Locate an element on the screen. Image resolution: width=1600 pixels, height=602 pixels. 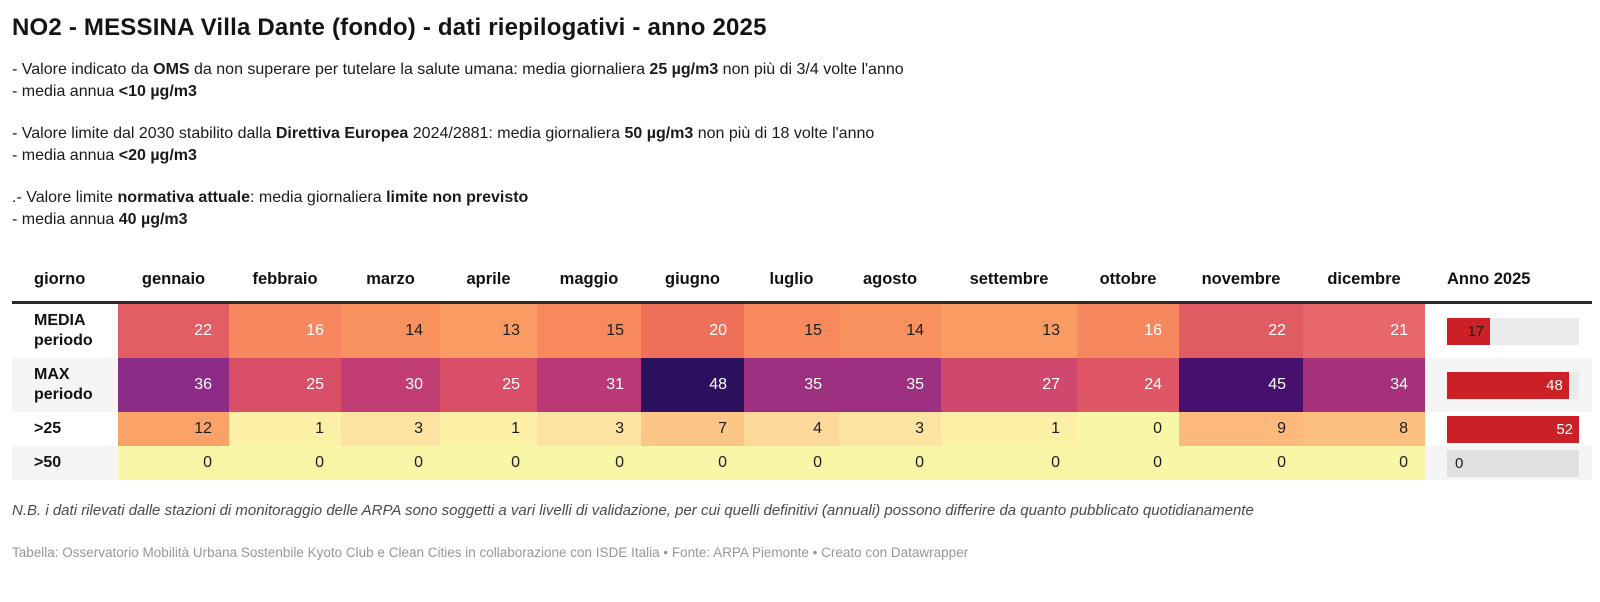
cell-media-ottobre: 16 is located at coordinates (1128, 330).